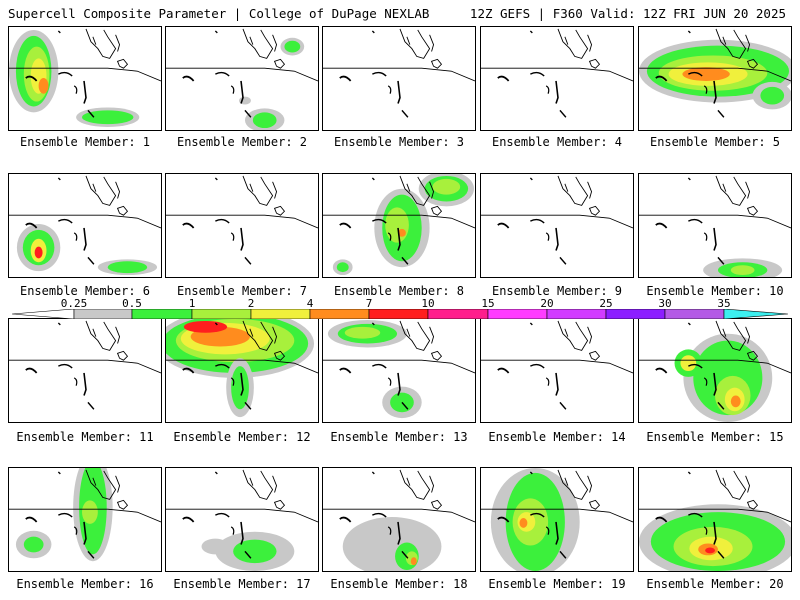 The height and width of the screenshot is (600, 800). Describe the element at coordinates (557, 437) in the screenshot. I see `ensemble-member-label: Ensemble Member: 14` at that location.